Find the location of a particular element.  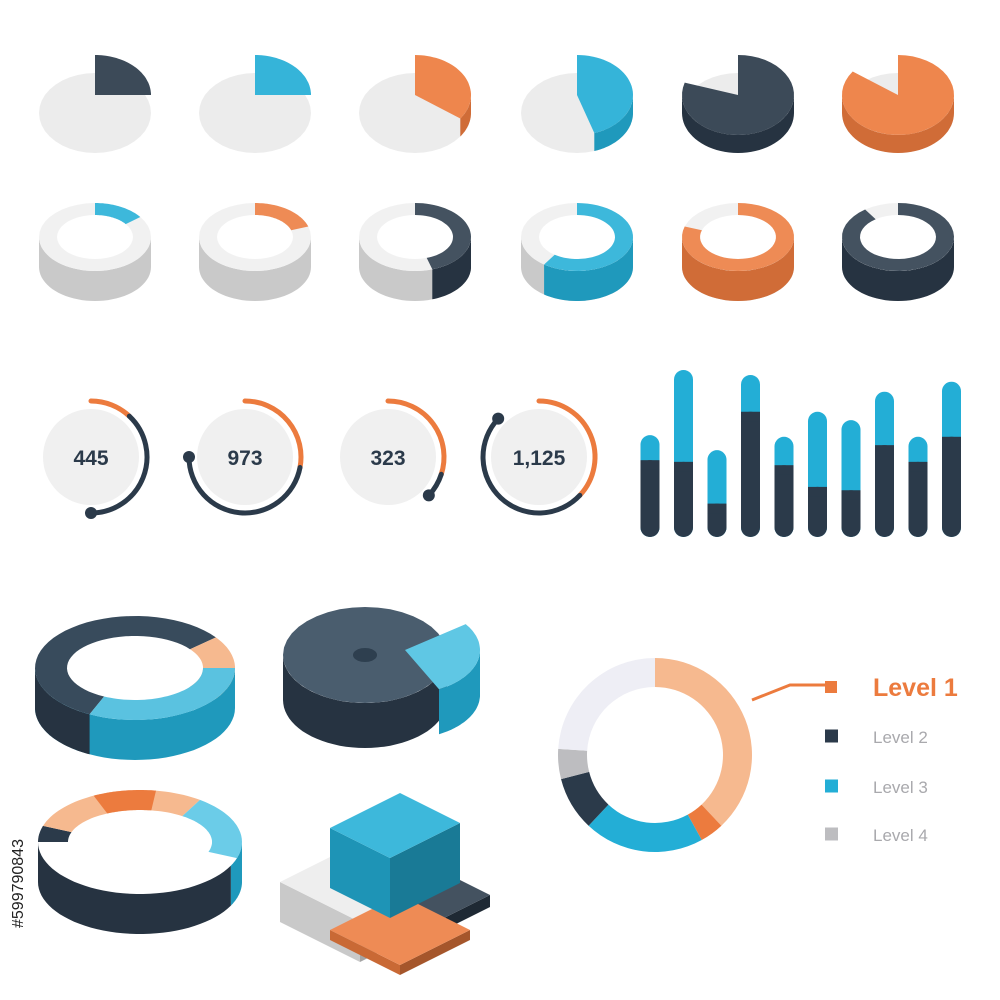

legend-item: Level 1 is located at coordinates (891, 688).